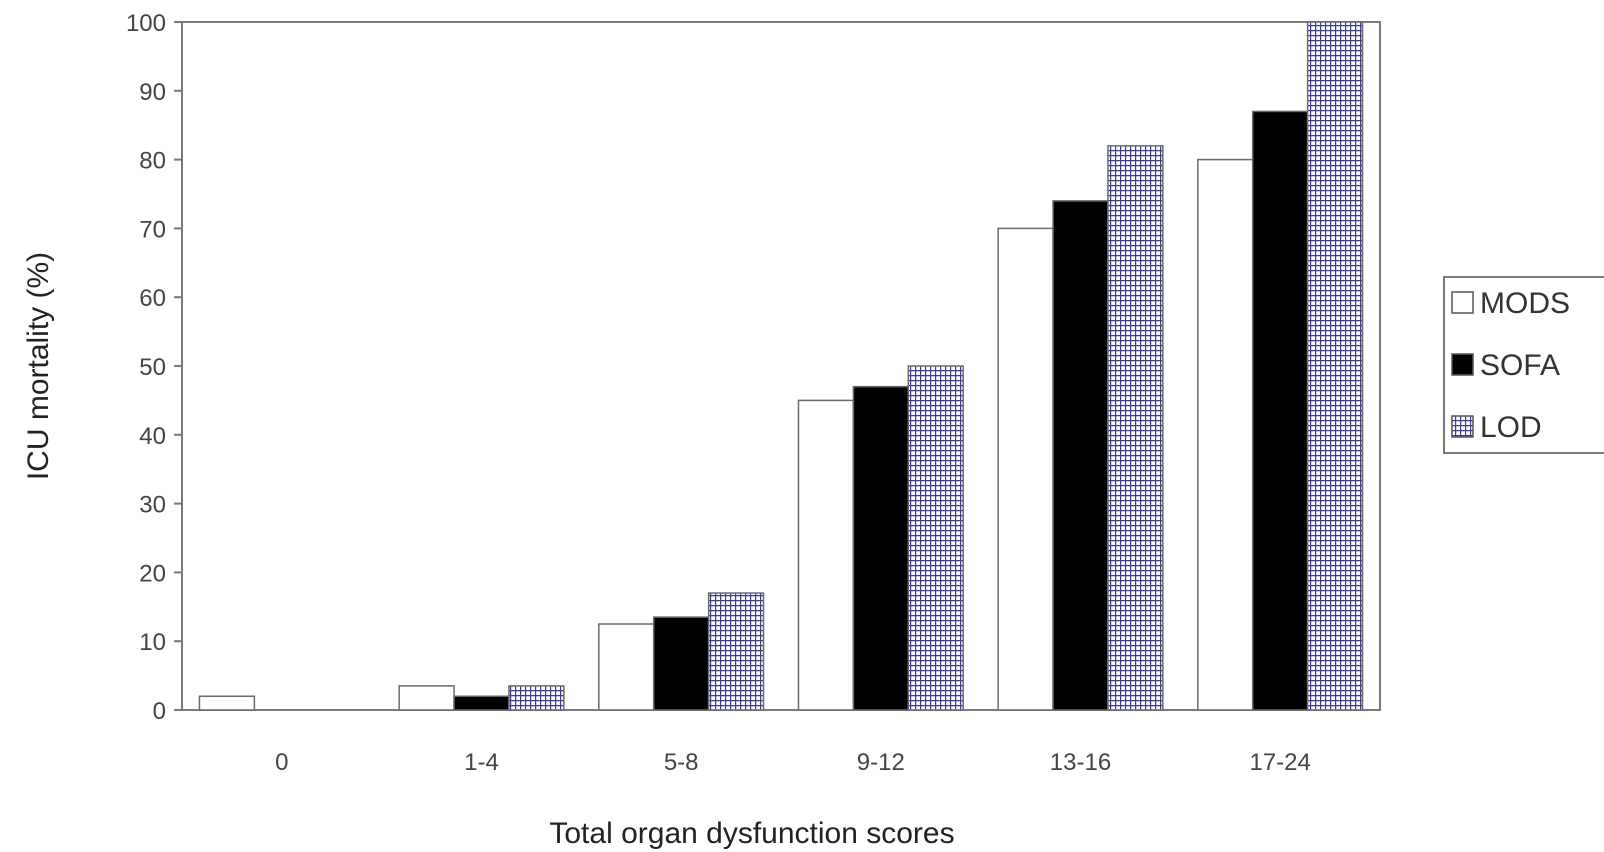 The width and height of the screenshot is (1604, 852). What do you see at coordinates (152, 505) in the screenshot?
I see `y-tick-label: 30` at bounding box center [152, 505].